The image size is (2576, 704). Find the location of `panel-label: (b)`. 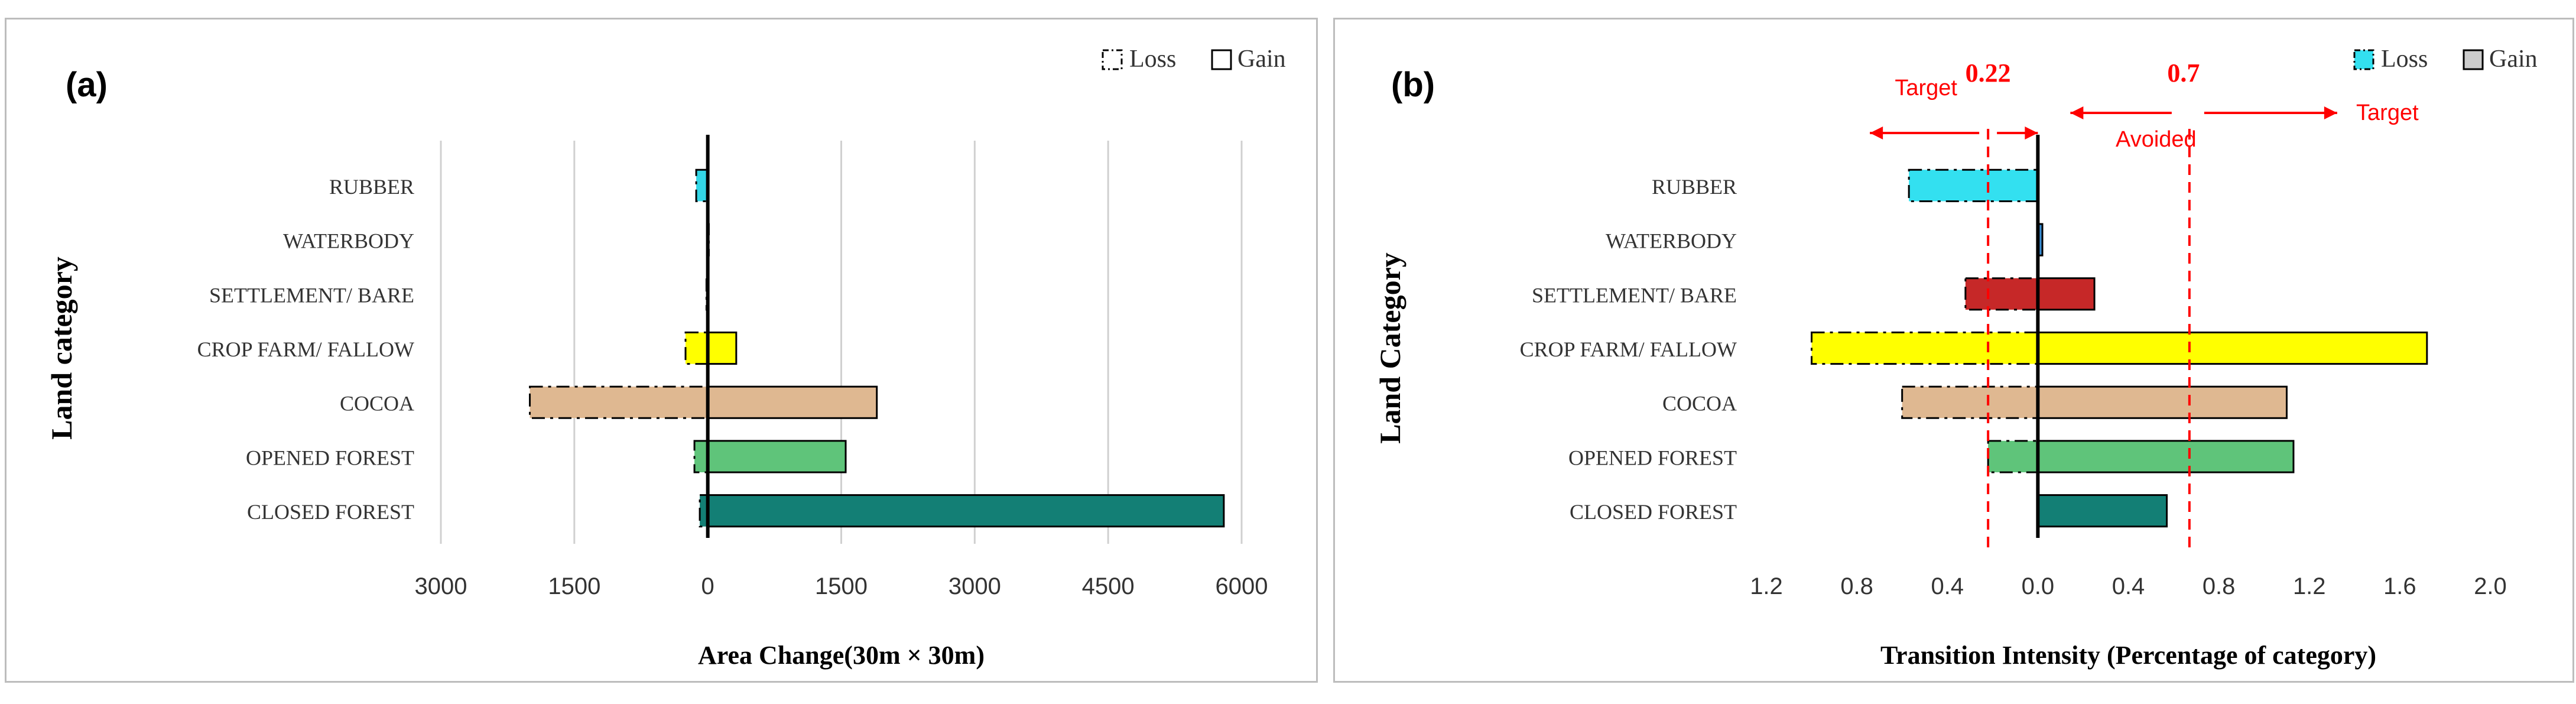

panel-label: (b) is located at coordinates (1413, 85).